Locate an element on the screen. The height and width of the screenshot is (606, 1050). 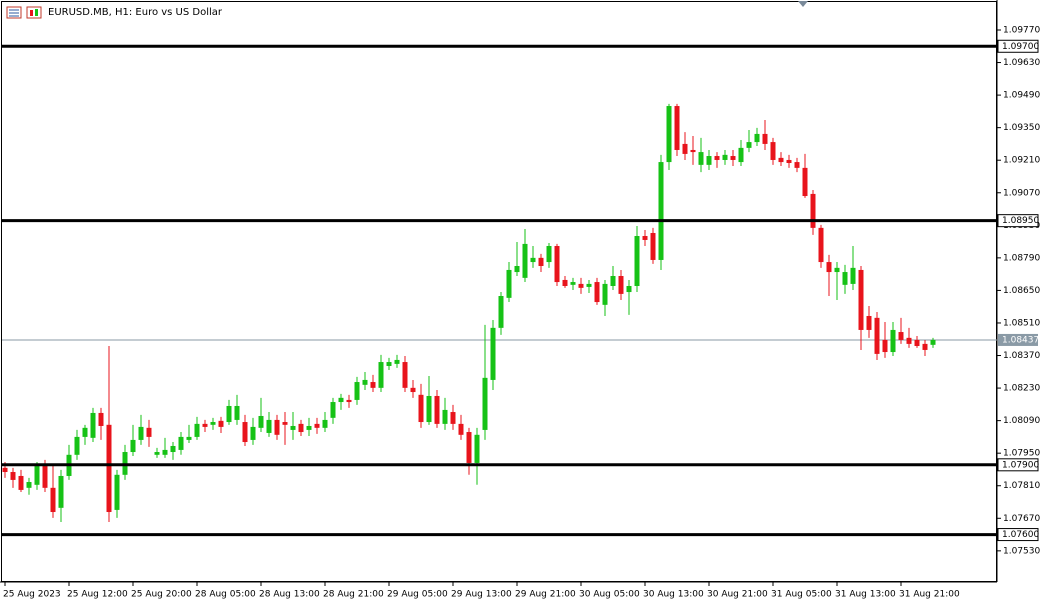
last-price-label: 1.08437 is located at coordinates (1020, 340).